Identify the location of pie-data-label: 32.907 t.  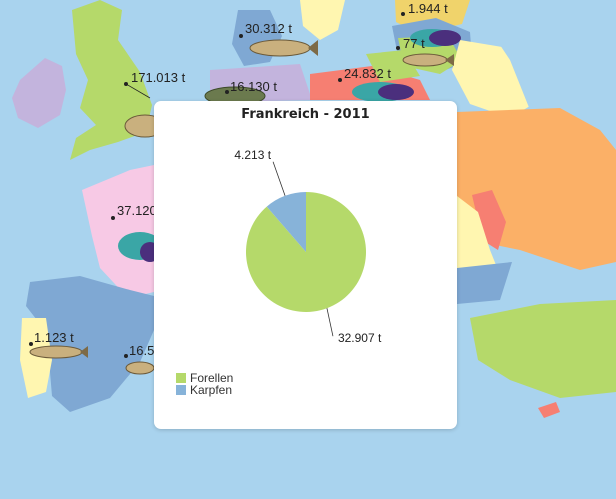
(360, 338).